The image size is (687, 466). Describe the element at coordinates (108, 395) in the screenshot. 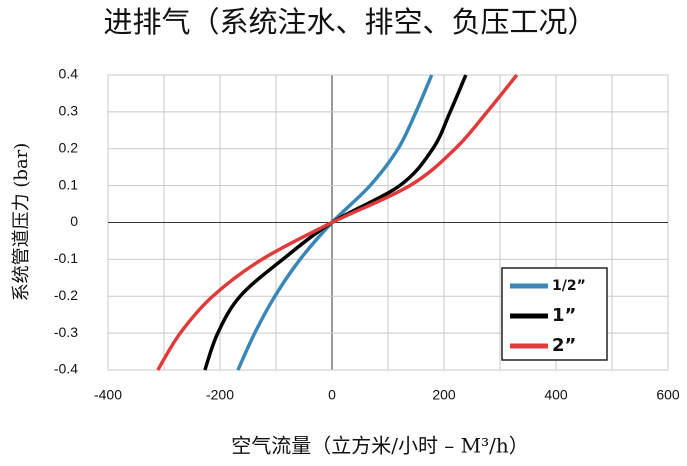

I see `x-tick-label: -400` at that location.